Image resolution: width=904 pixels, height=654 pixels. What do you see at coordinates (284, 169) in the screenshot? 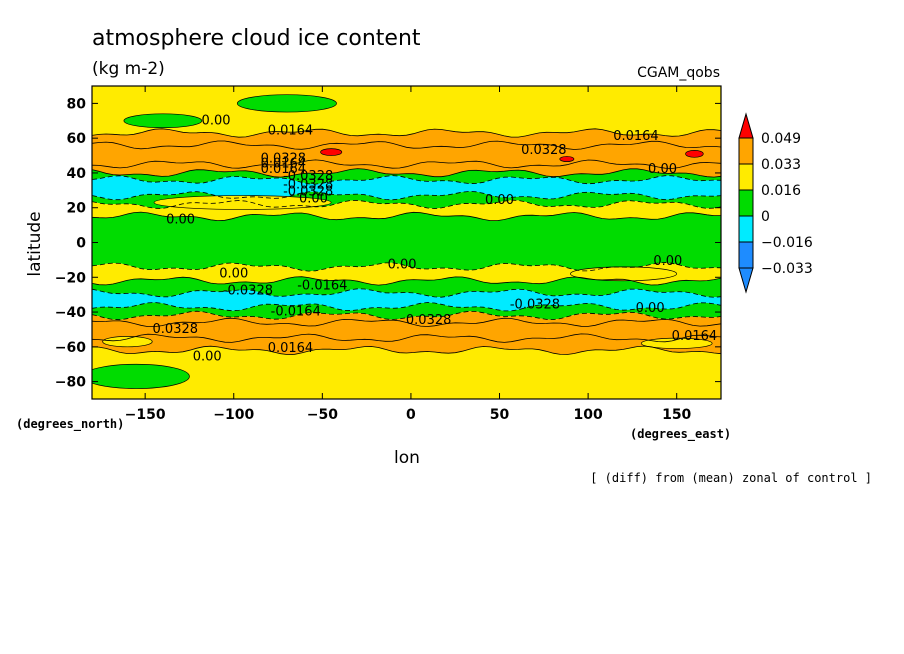
I see `contour-label-6: 0.0164` at bounding box center [284, 169].